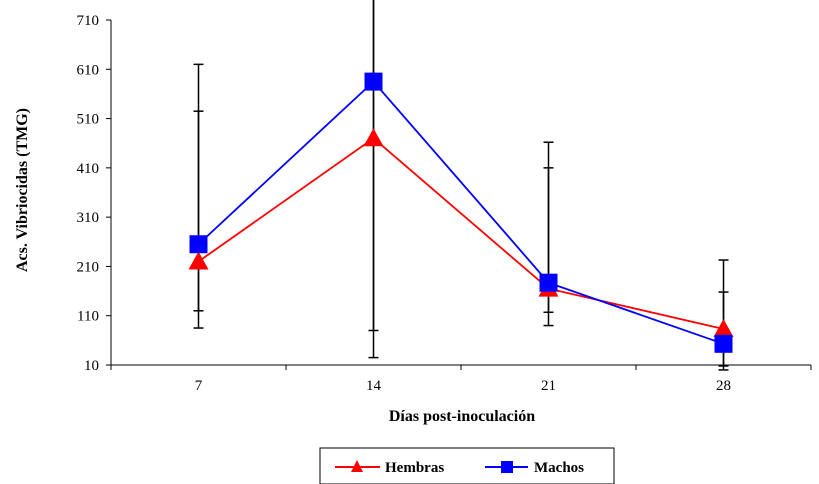 The height and width of the screenshot is (484, 819). What do you see at coordinates (88, 218) in the screenshot?
I see `y-tick-label: 310` at bounding box center [88, 218].